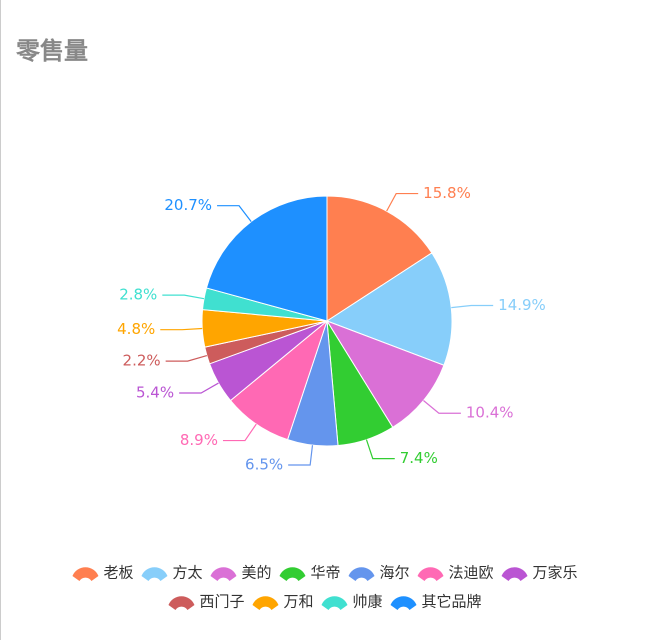 The image size is (650, 640). Describe the element at coordinates (240, 573) in the screenshot. I see `legend-item: 美的` at that location.